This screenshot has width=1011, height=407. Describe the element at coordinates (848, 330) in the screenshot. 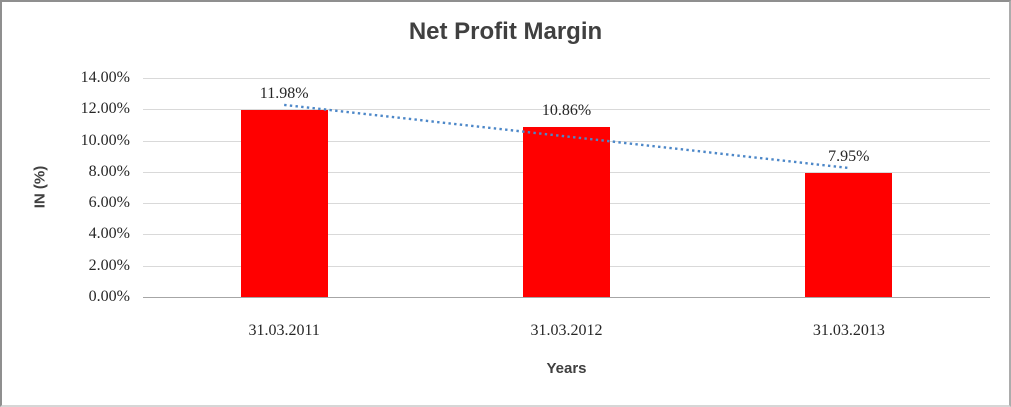

I see `x-tick-label: 31.03.2013` at that location.